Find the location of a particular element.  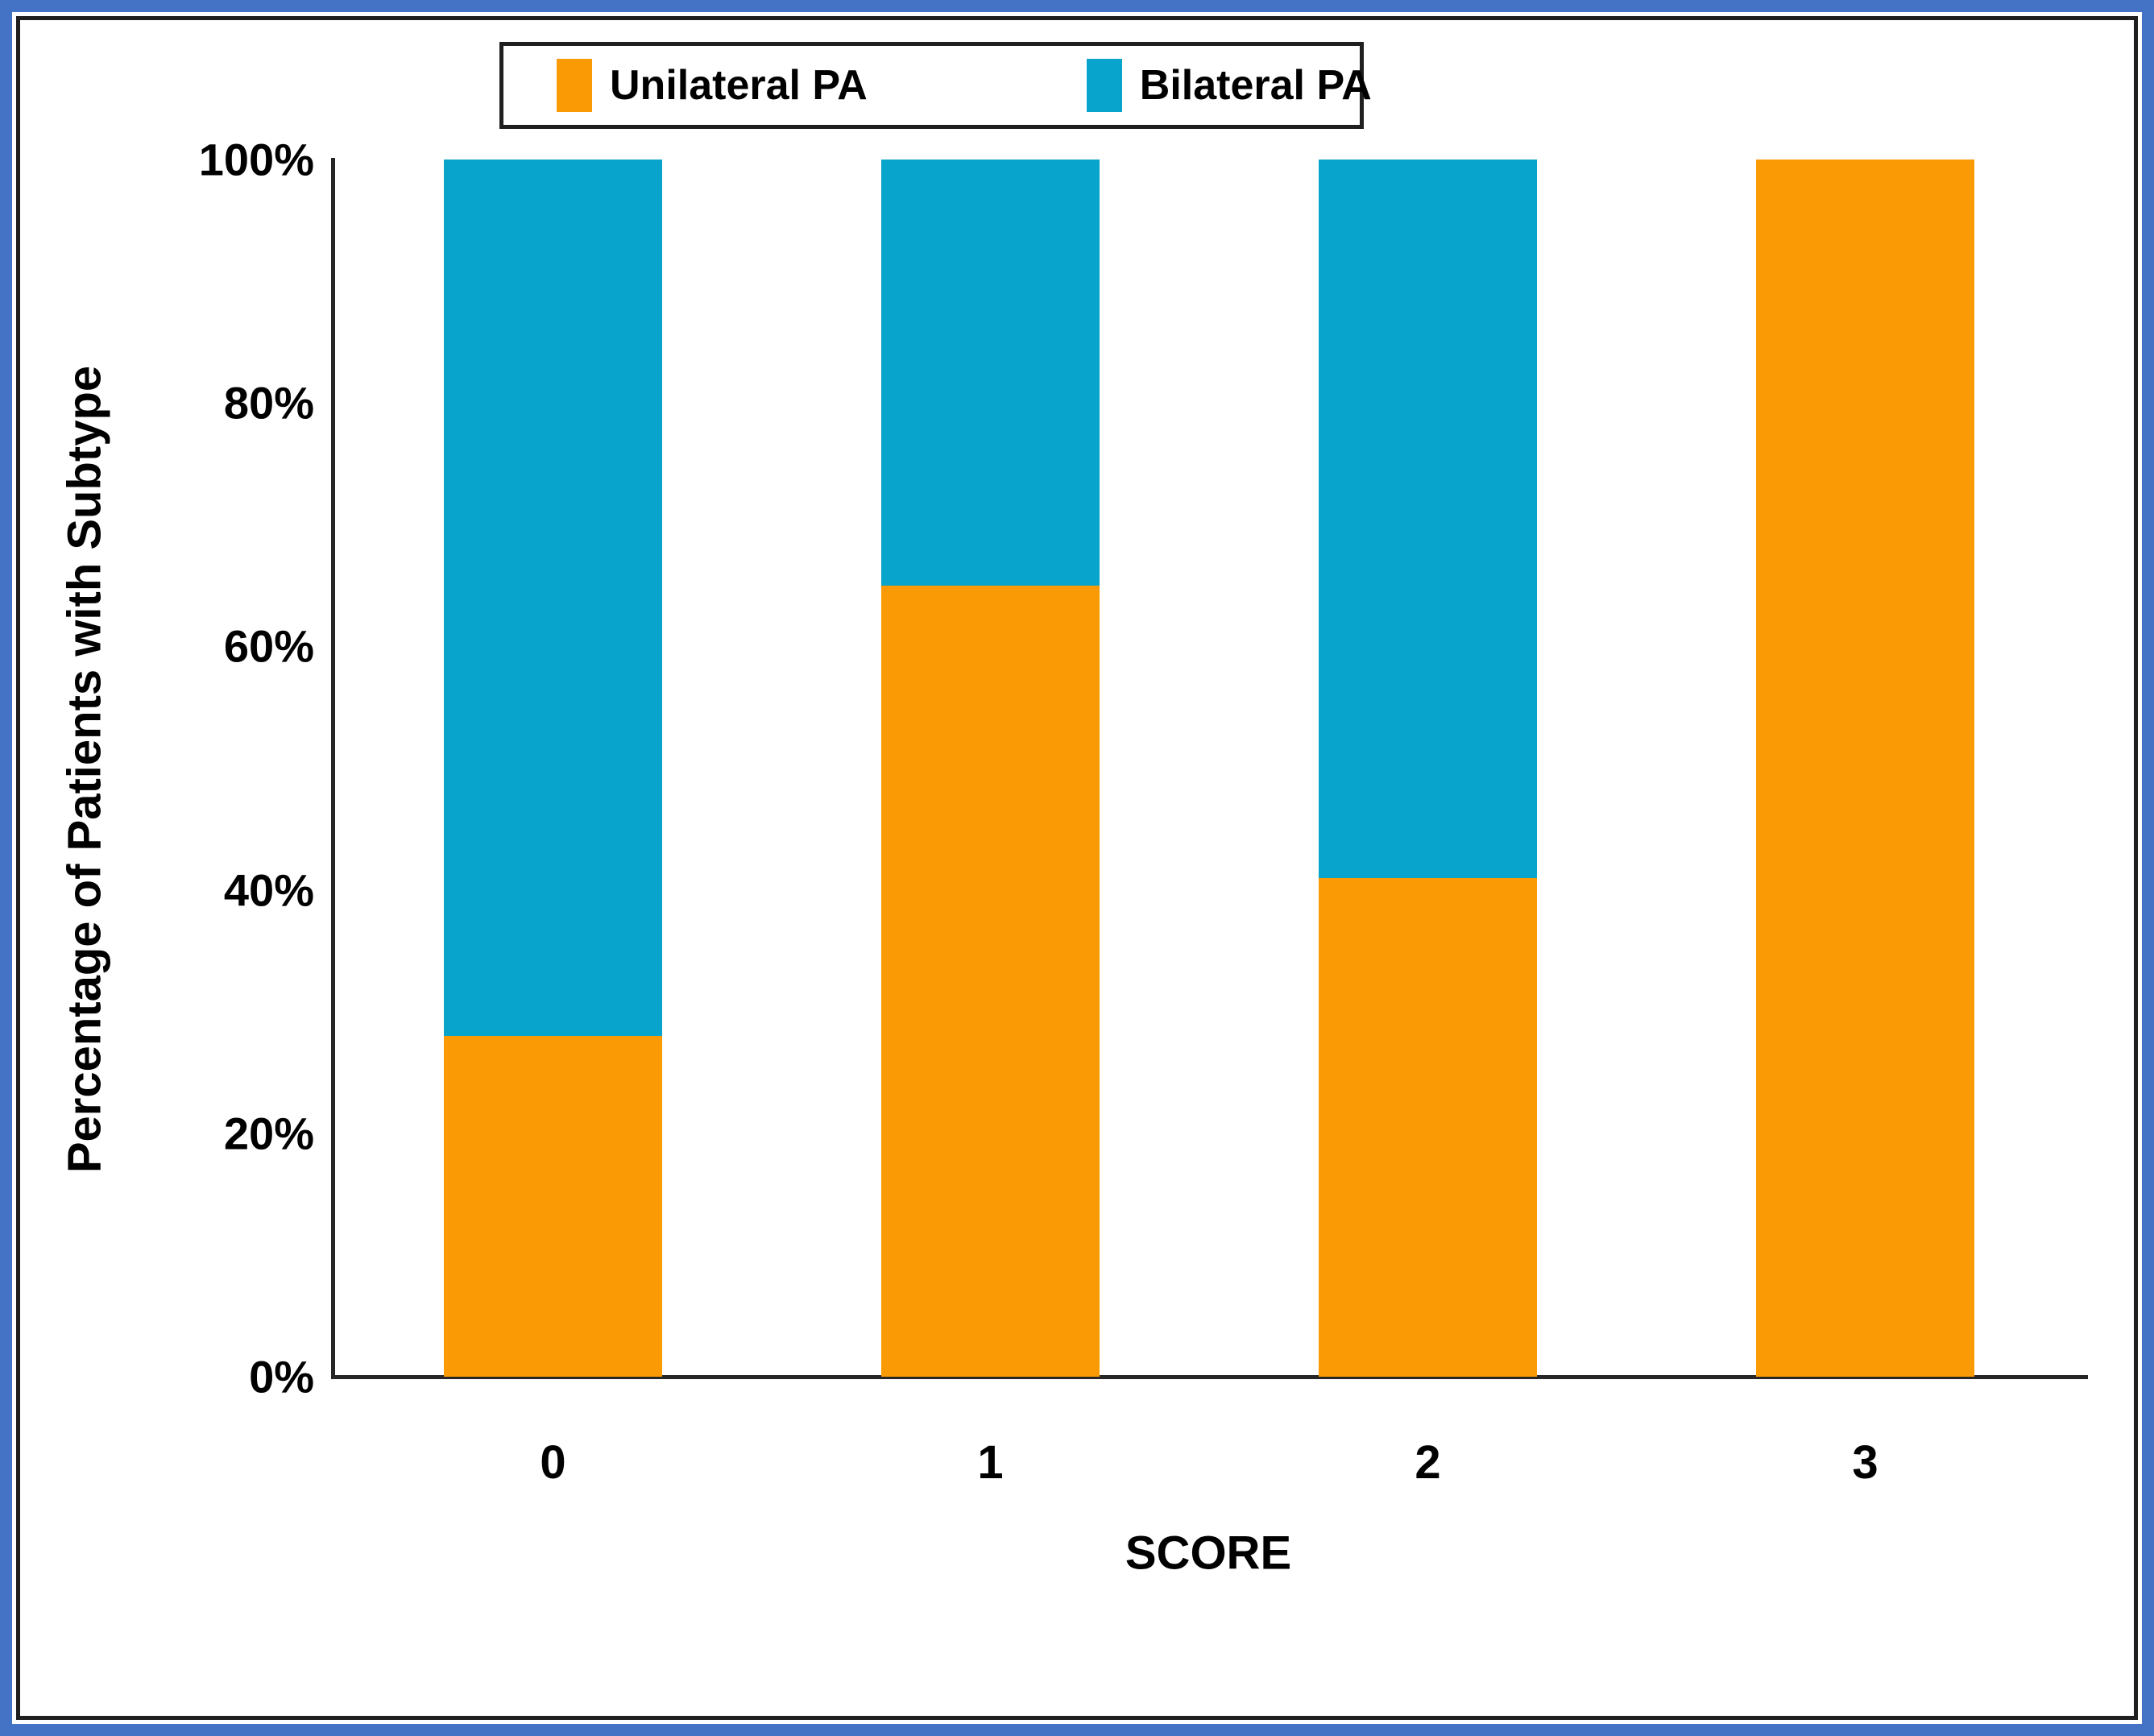

legend-item-bilateral-pa: Bilateral PA is located at coordinates (1229, 85).